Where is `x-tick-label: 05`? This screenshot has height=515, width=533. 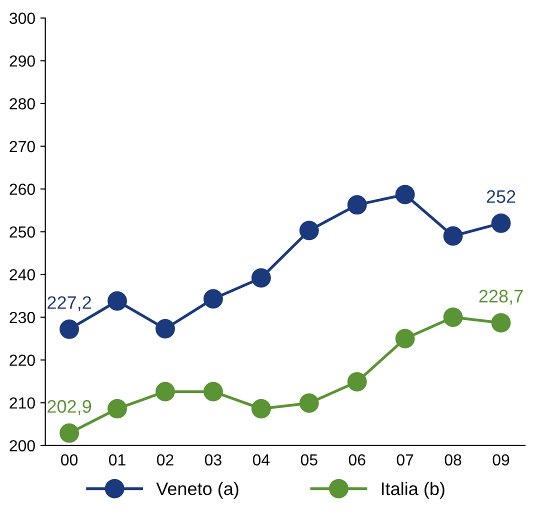
x-tick-label: 05 is located at coordinates (309, 460).